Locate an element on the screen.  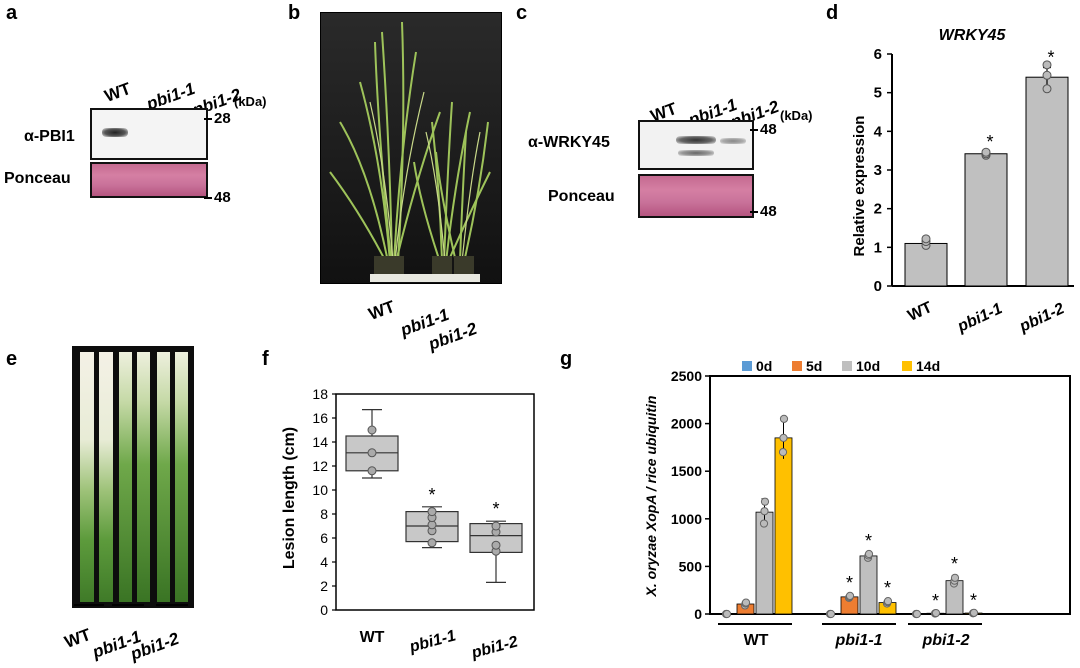
panel-label-b: b is located at coordinates (294, 13).